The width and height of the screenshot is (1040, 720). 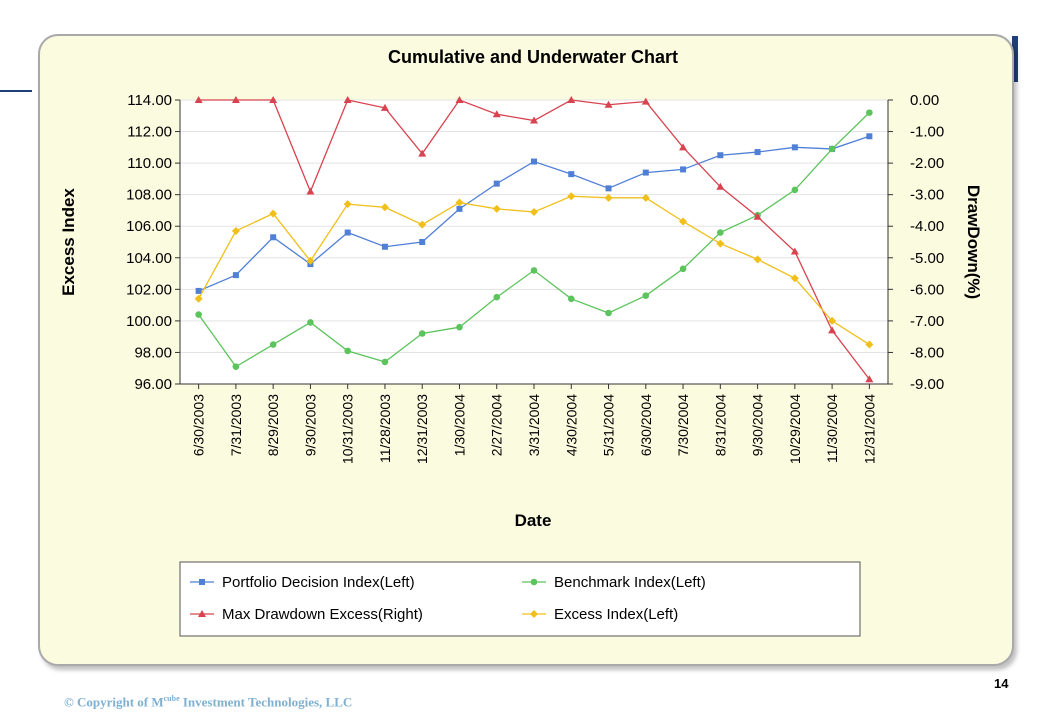 What do you see at coordinates (16, 91) in the screenshot?
I see `top-rule` at bounding box center [16, 91].